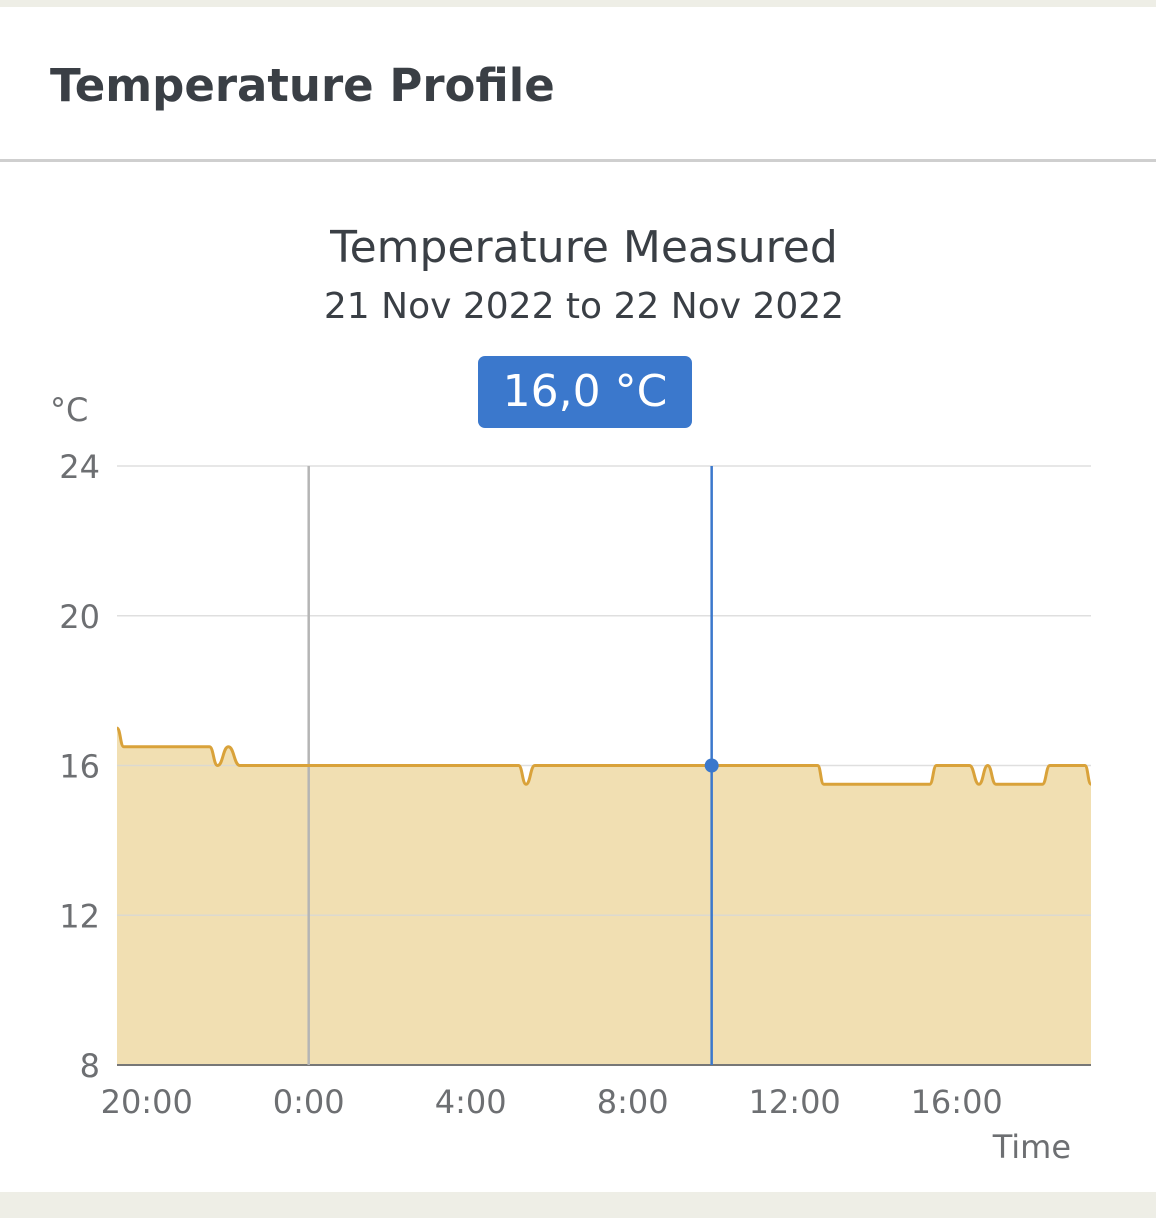  What do you see at coordinates (79, 767) in the screenshot?
I see `y-tick-label: 16` at bounding box center [79, 767].